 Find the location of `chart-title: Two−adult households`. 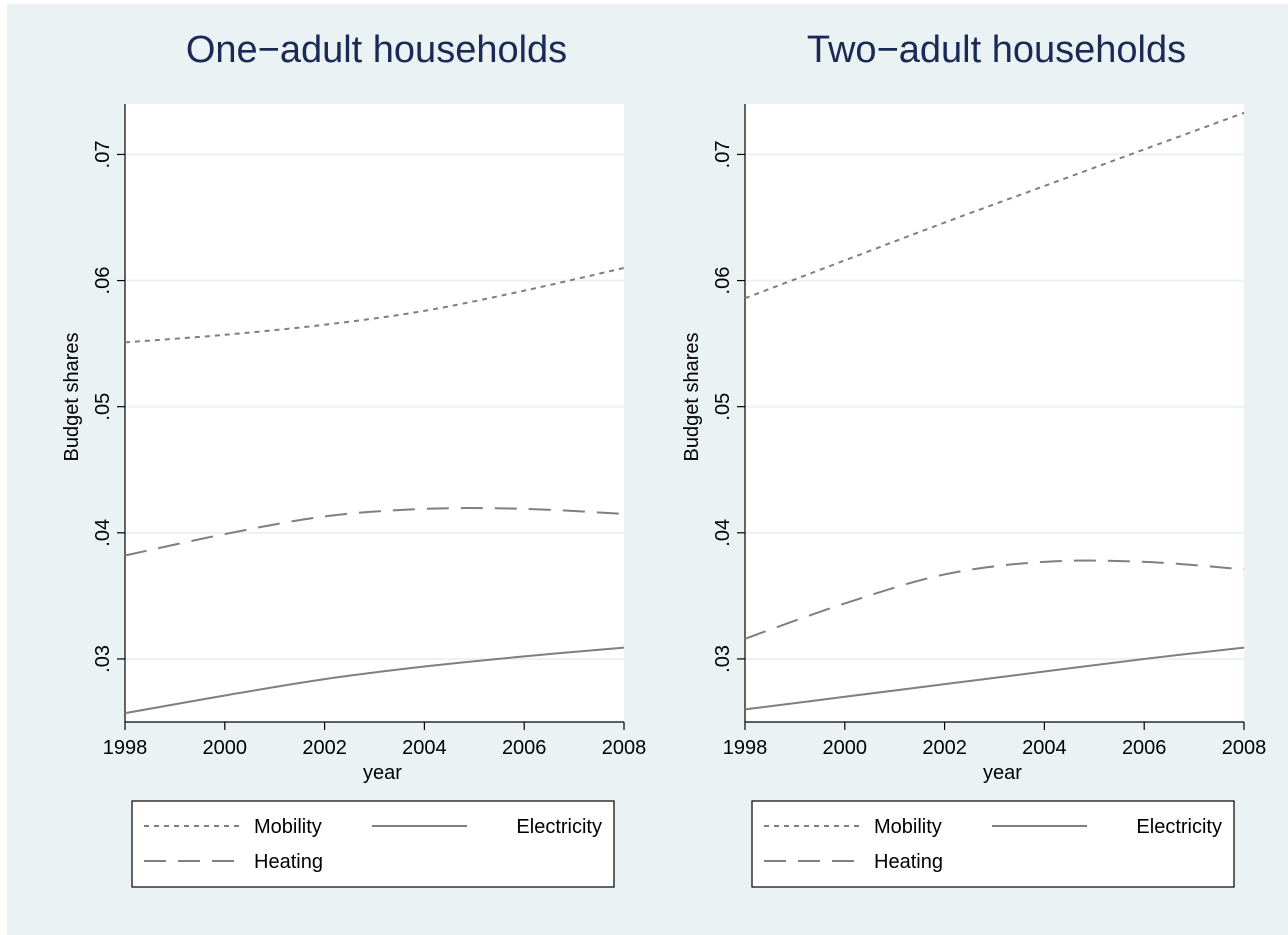

chart-title: Two−adult households is located at coordinates (996, 50).